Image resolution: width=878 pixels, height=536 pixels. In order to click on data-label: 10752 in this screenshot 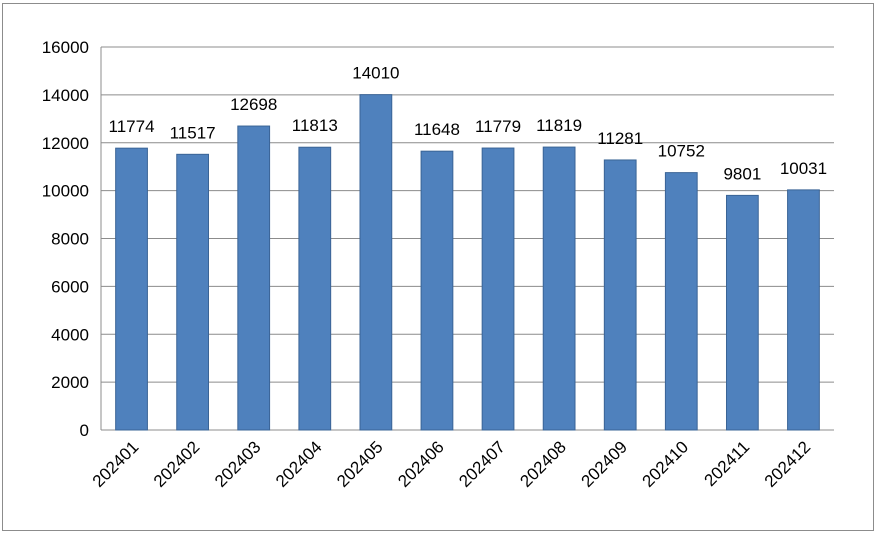, I will do `click(681, 151)`.